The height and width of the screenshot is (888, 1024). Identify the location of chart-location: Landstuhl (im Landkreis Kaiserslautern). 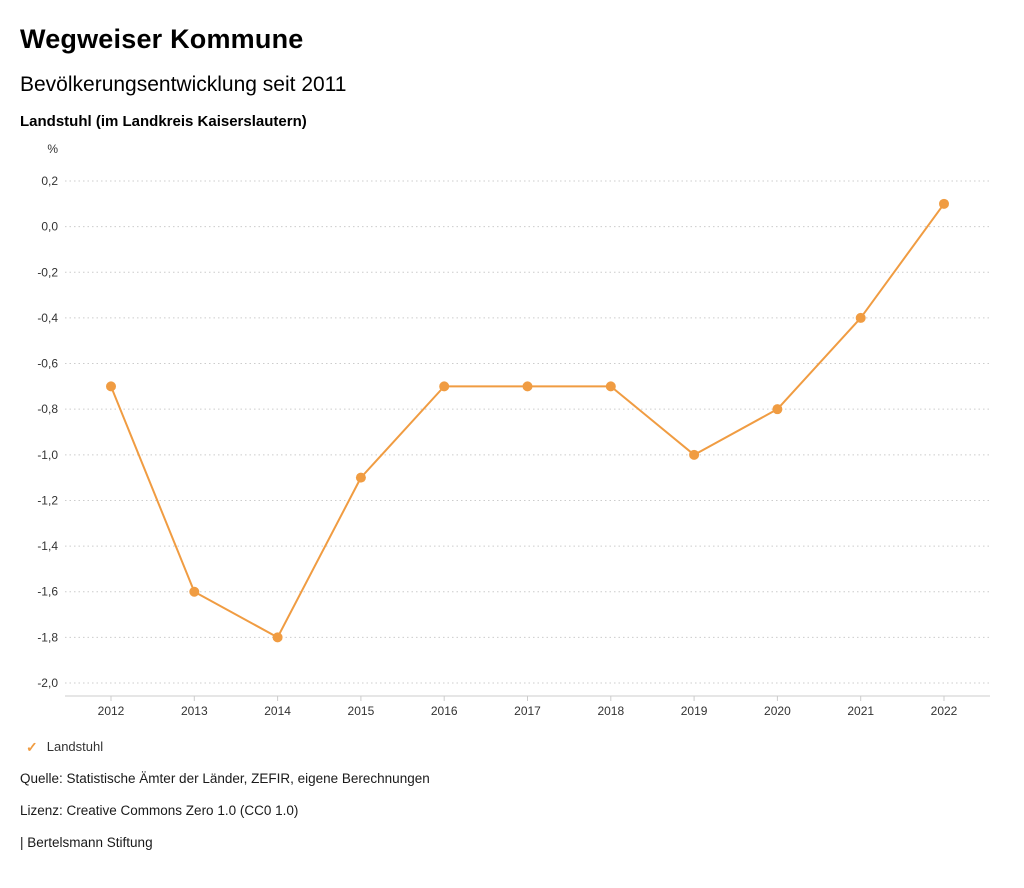
(163, 121).